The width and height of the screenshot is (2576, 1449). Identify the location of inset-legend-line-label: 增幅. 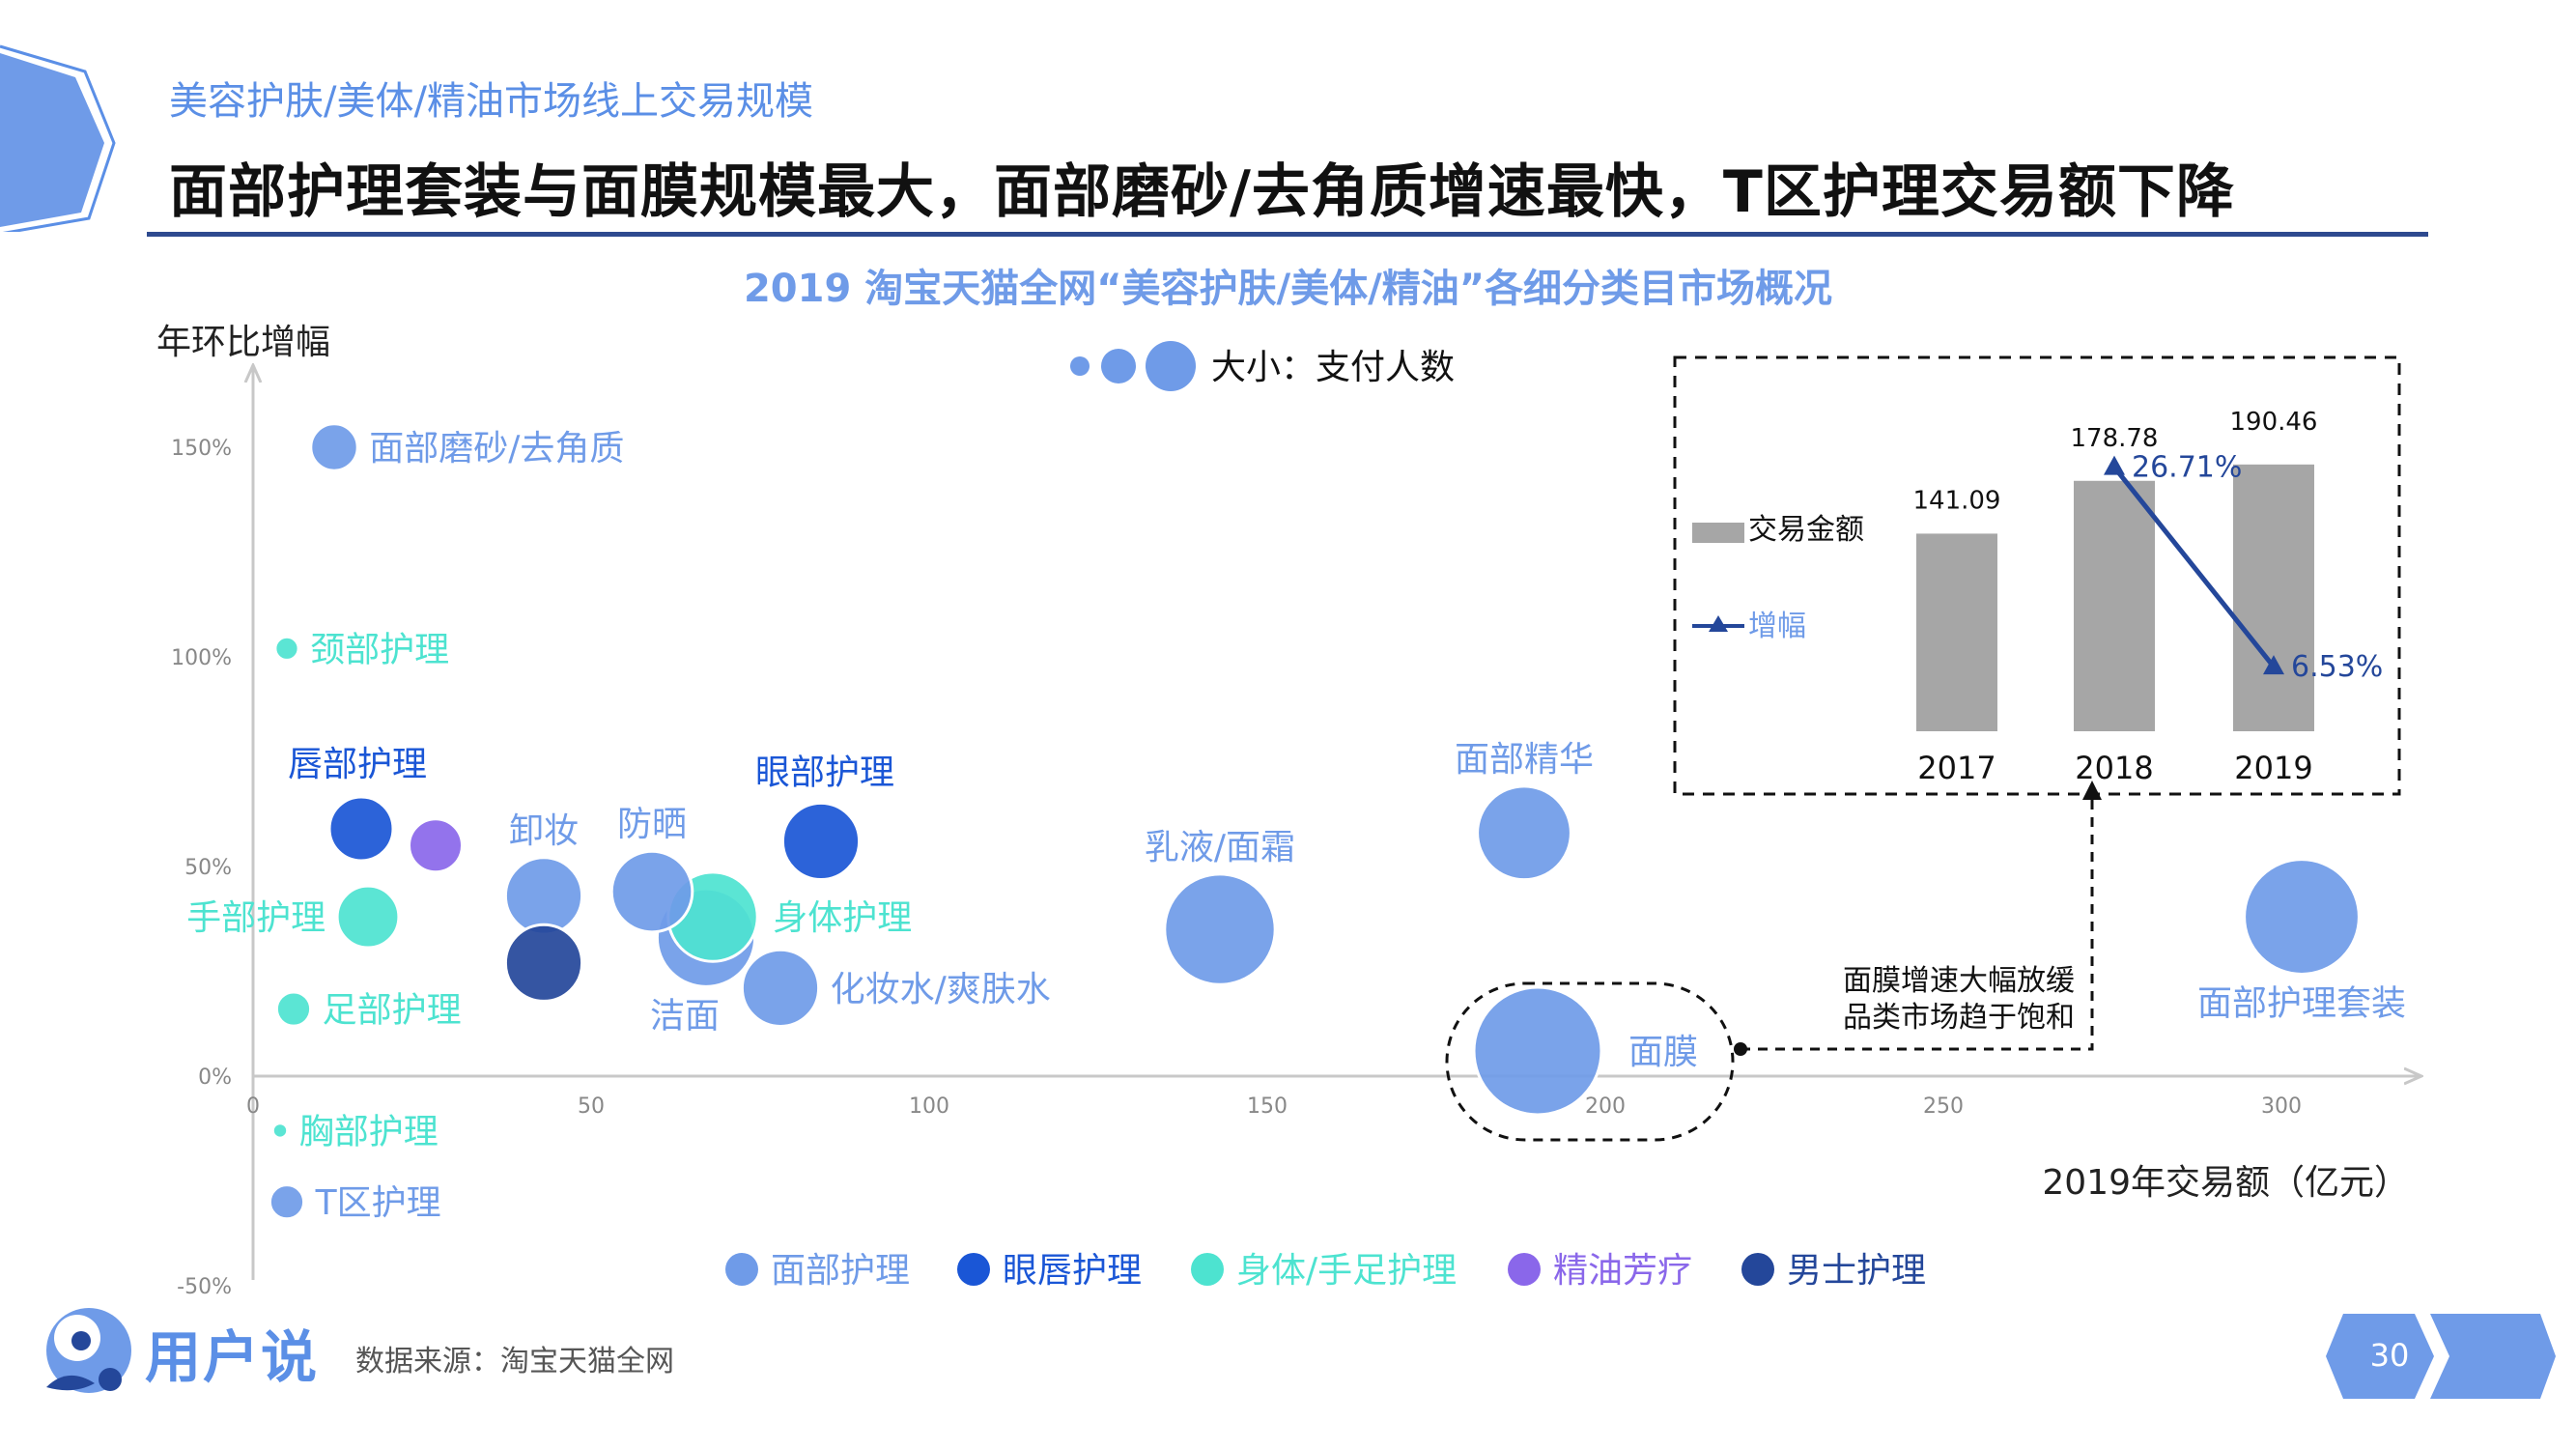
(1777, 626).